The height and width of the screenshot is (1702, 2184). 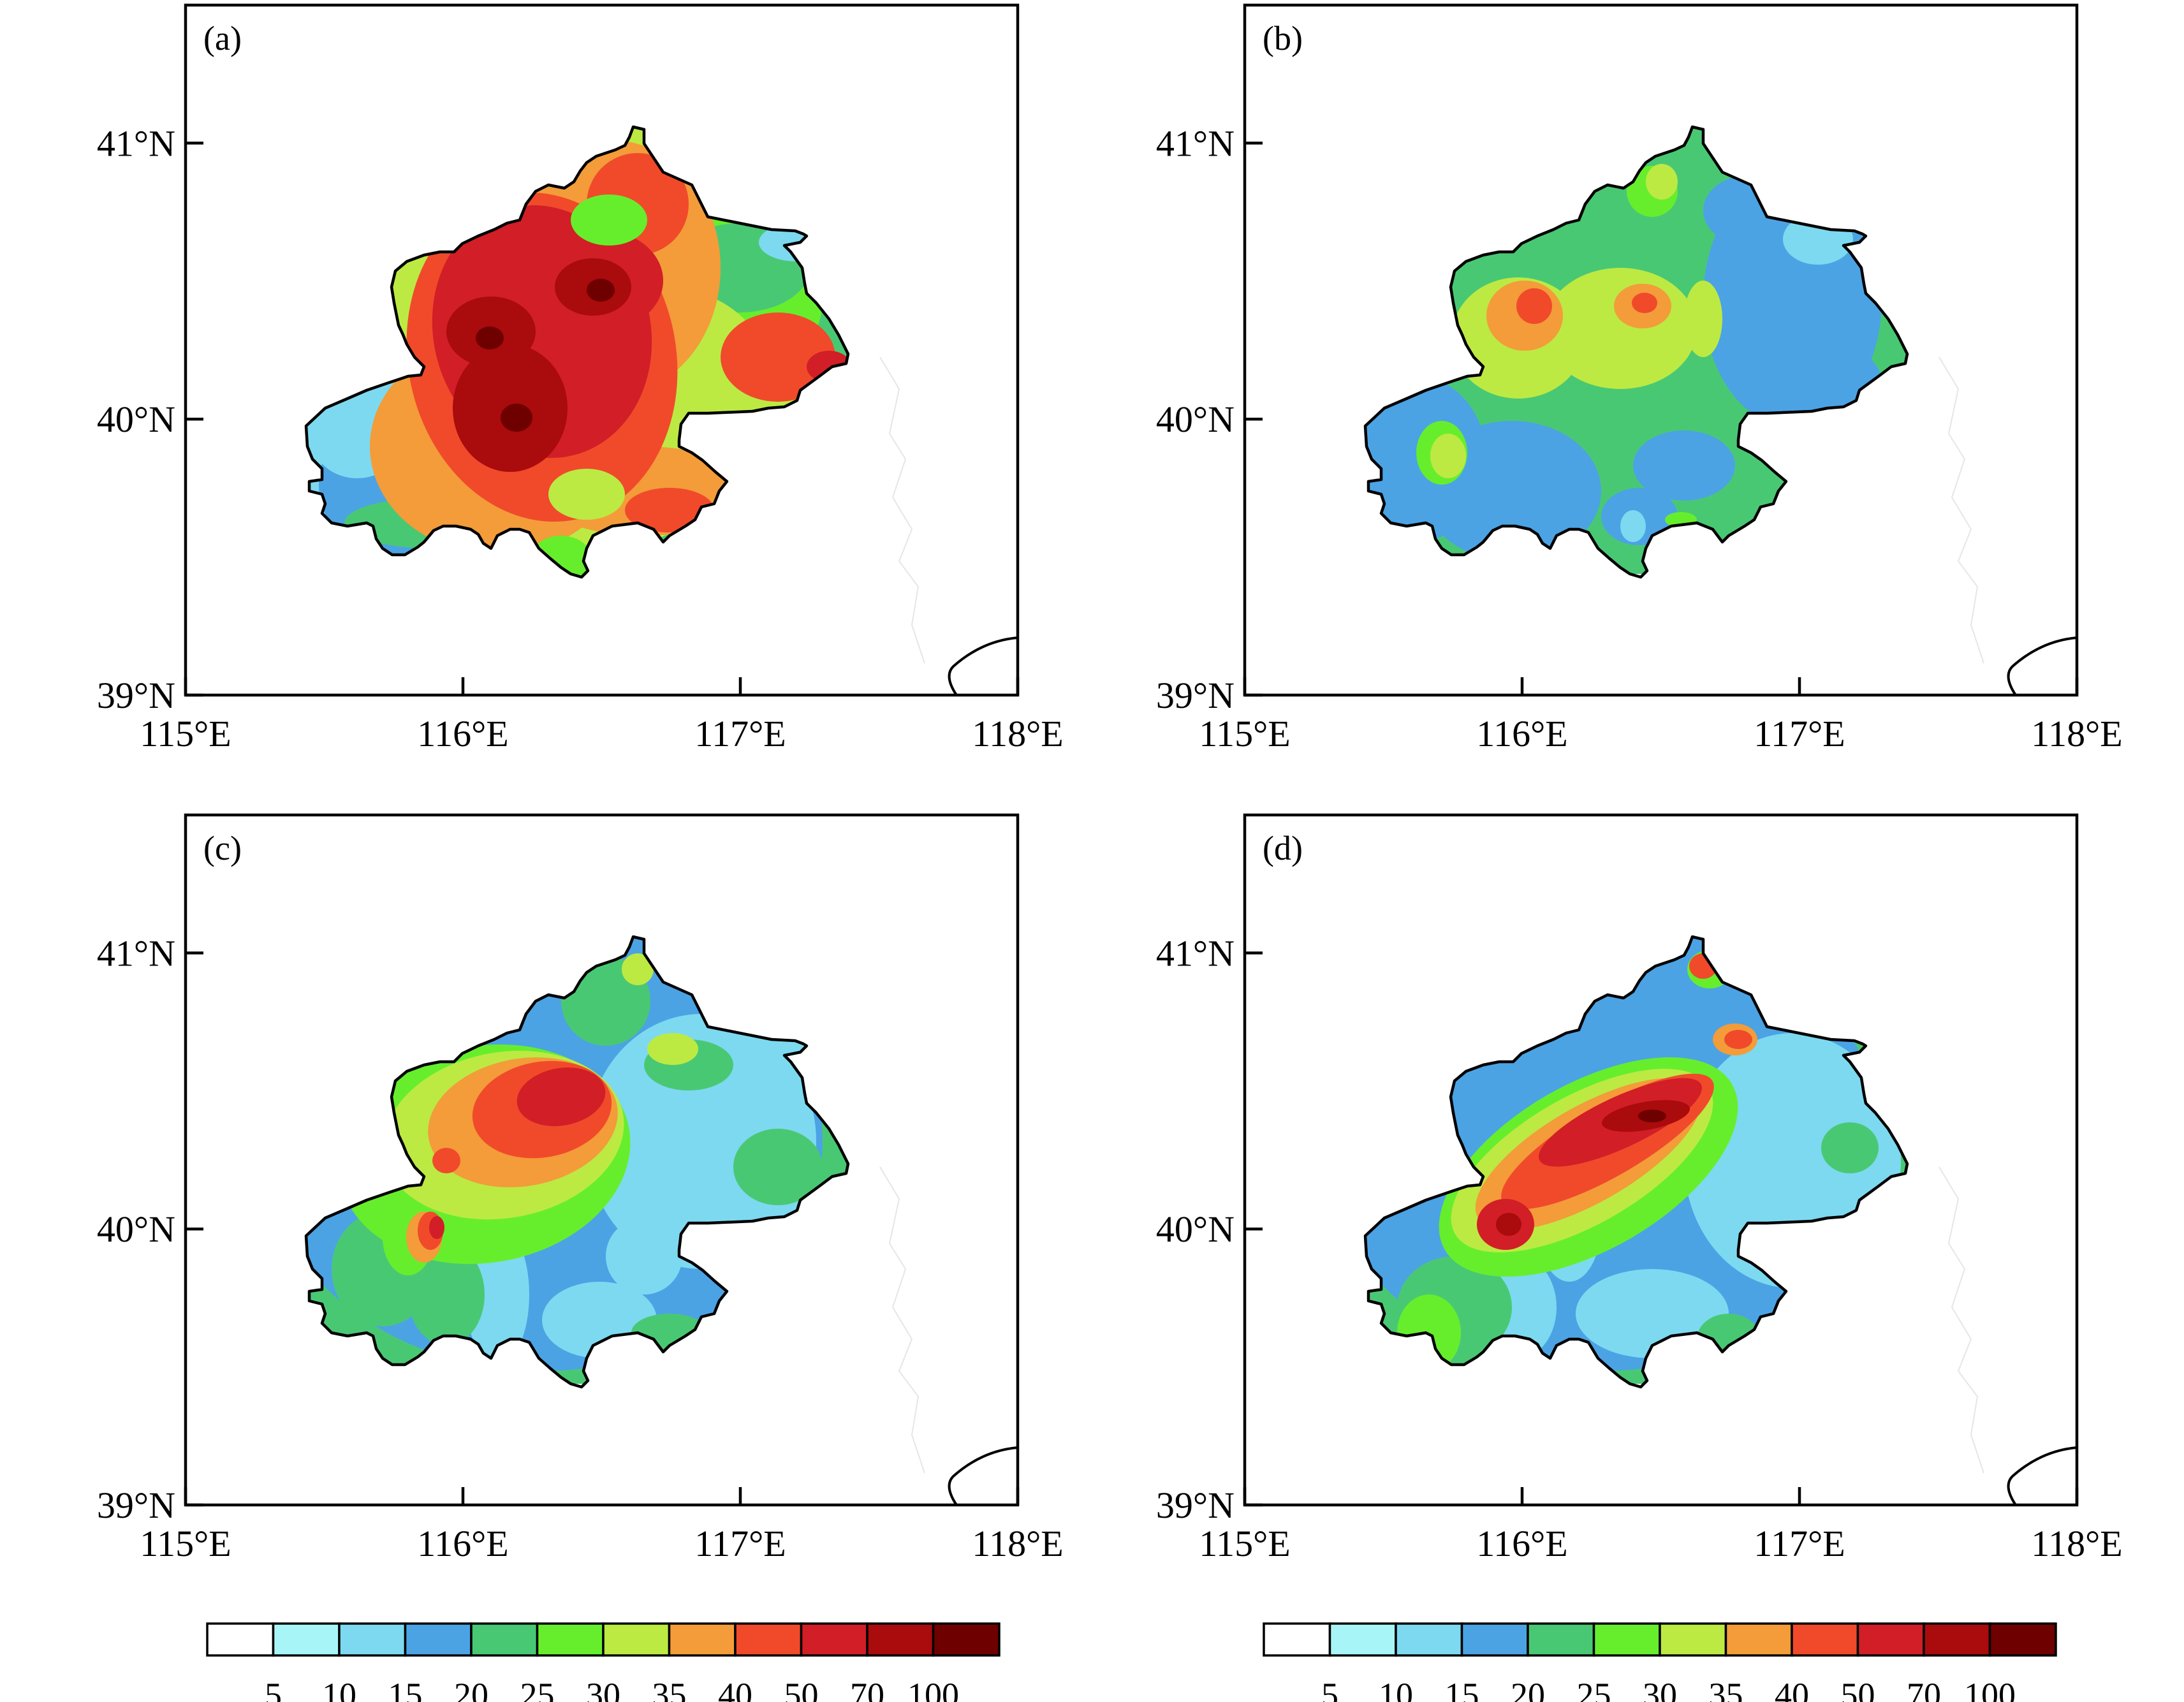 What do you see at coordinates (1283, 848) in the screenshot?
I see `panel-label: (d)` at bounding box center [1283, 848].